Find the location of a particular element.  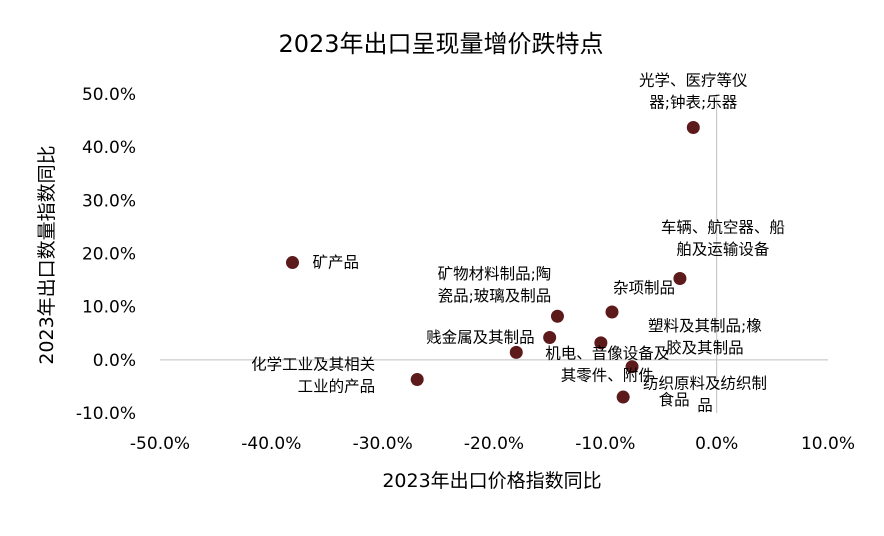

data-point-label-line: 光学、医疗等仪 is located at coordinates (693, 80).